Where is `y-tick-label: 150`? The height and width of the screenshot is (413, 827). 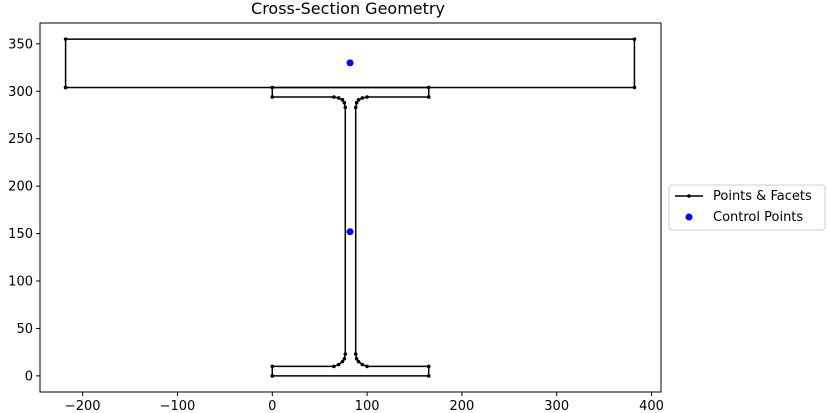
y-tick-label: 150 is located at coordinates (20, 234).